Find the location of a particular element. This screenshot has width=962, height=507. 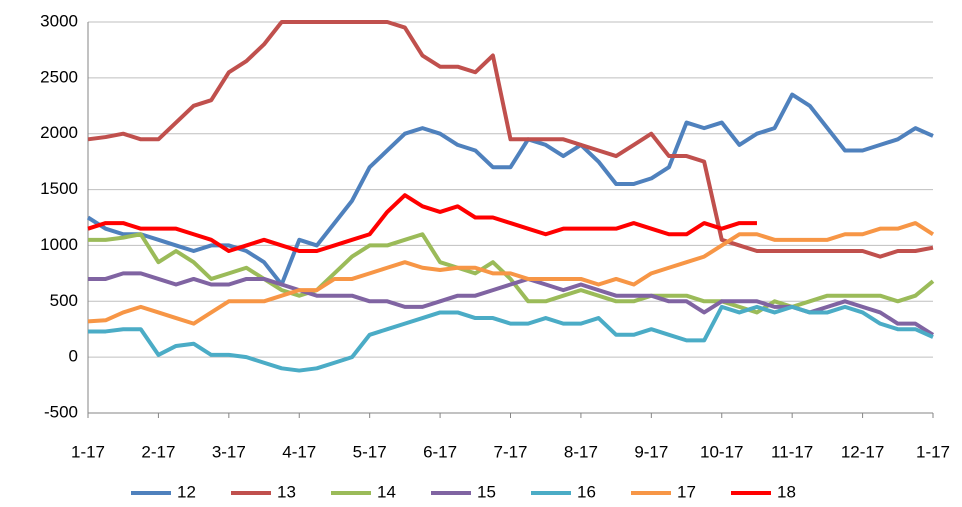

x-tick-label: 11-17 is located at coordinates (792, 451).